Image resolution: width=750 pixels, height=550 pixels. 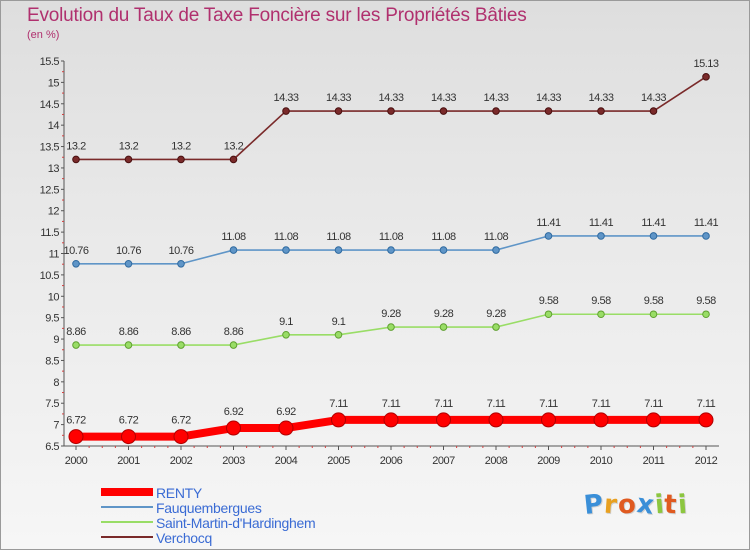 I want to click on x-tick-label: 2012, so click(x=706, y=461).